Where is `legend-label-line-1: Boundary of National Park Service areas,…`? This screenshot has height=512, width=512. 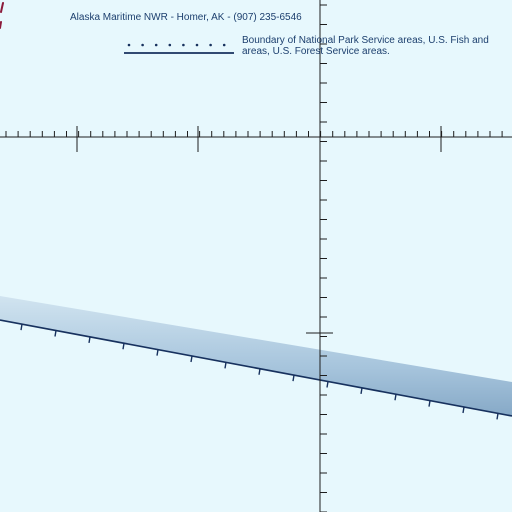
legend-label-line-1: Boundary of National Park Service areas,… is located at coordinates (365, 40).